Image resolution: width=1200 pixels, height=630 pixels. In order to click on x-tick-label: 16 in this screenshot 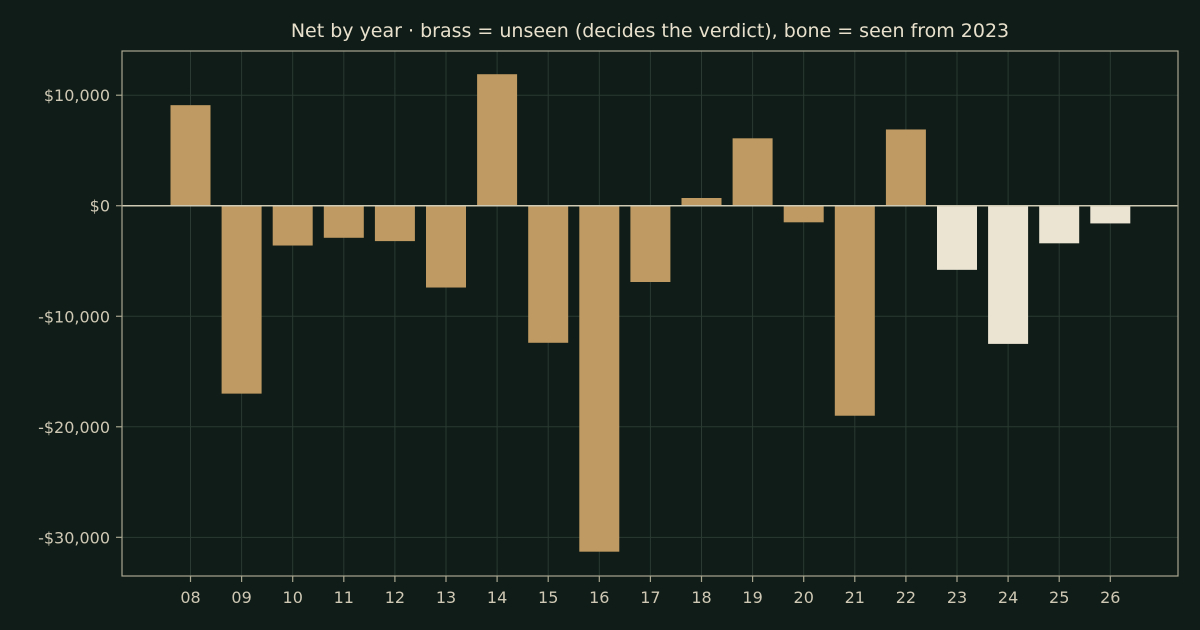, I will do `click(599, 597)`.